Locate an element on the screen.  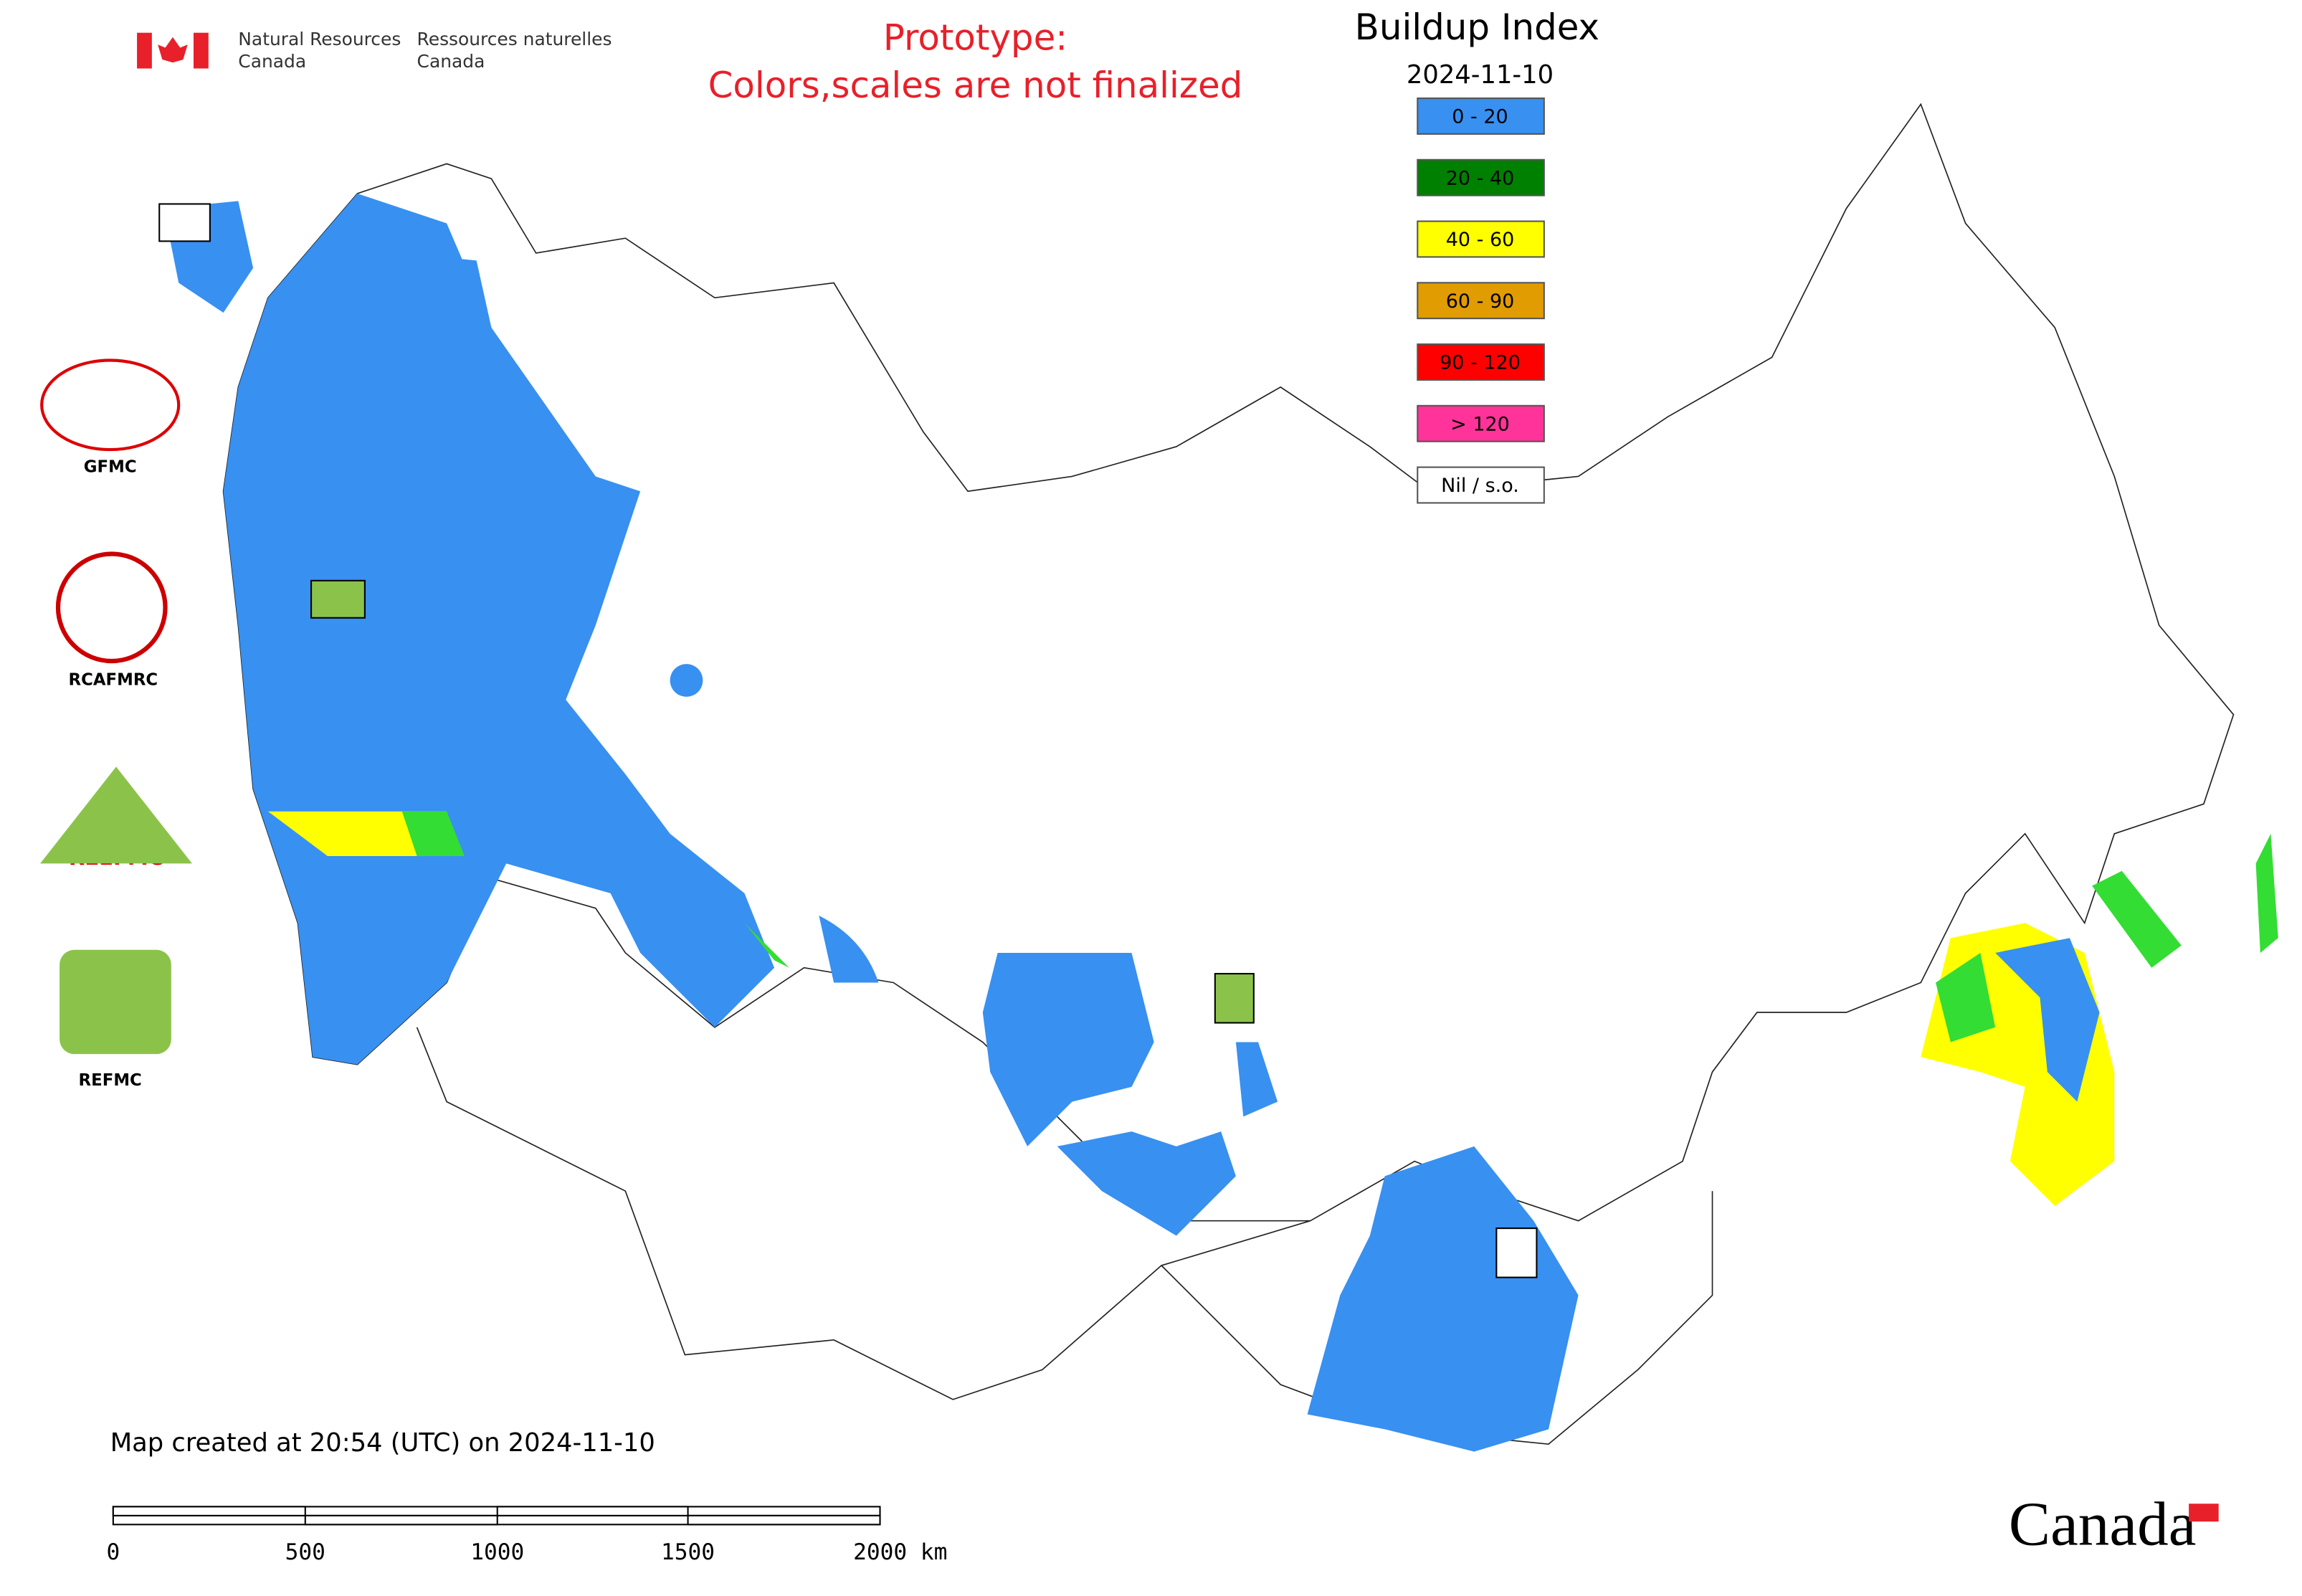
notice: Prototype: is located at coordinates (975, 38).